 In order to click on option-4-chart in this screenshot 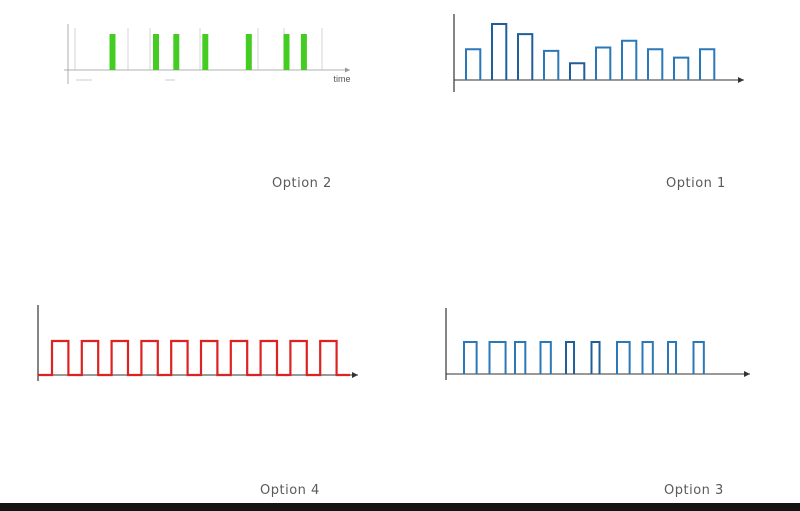, I will do `click(197, 343)`.